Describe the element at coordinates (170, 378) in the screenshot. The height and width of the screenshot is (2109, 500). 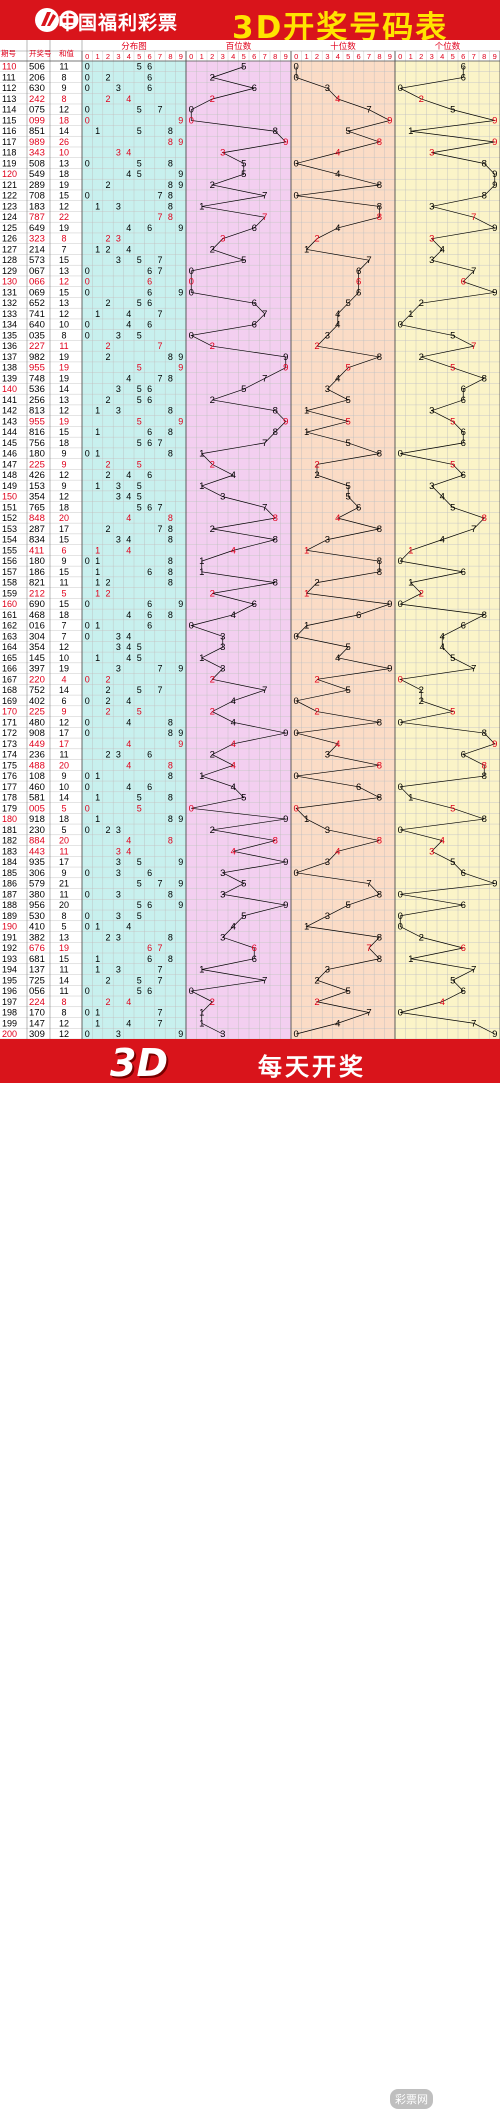
I see `distribution-mark: 8` at that location.